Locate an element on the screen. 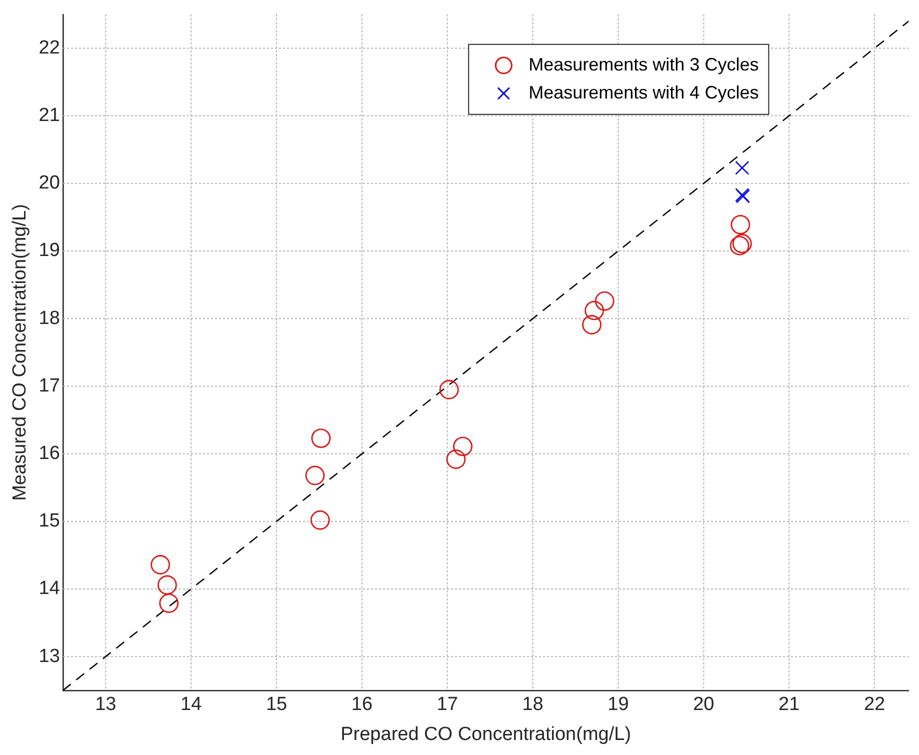 Image resolution: width=919 pixels, height=755 pixels. y-tick-label: 16 is located at coordinates (49, 453).